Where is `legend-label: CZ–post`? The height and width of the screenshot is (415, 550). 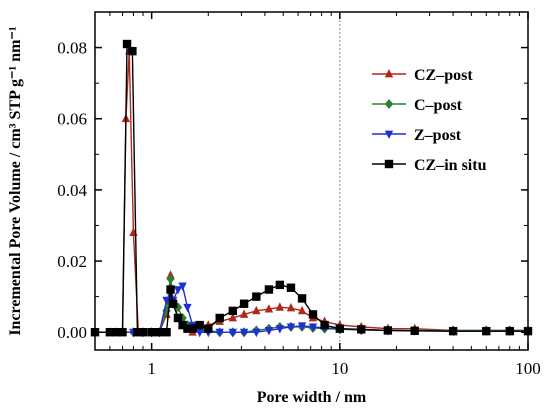 legend-label: CZ–post is located at coordinates (443, 75).